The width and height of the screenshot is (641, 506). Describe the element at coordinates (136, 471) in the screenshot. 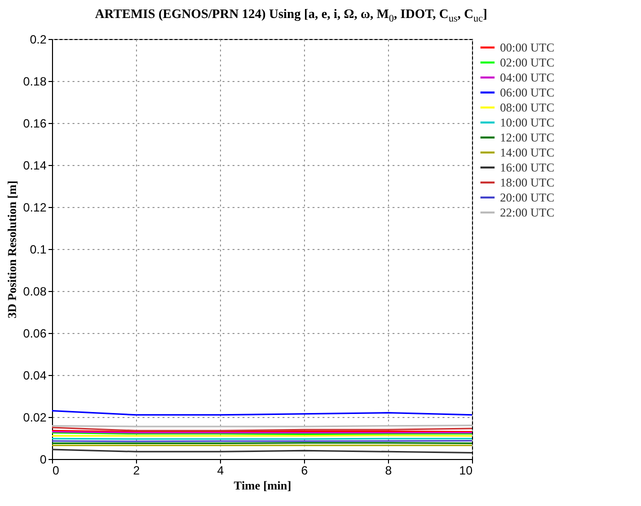

I see `x-tick-label: 2` at that location.